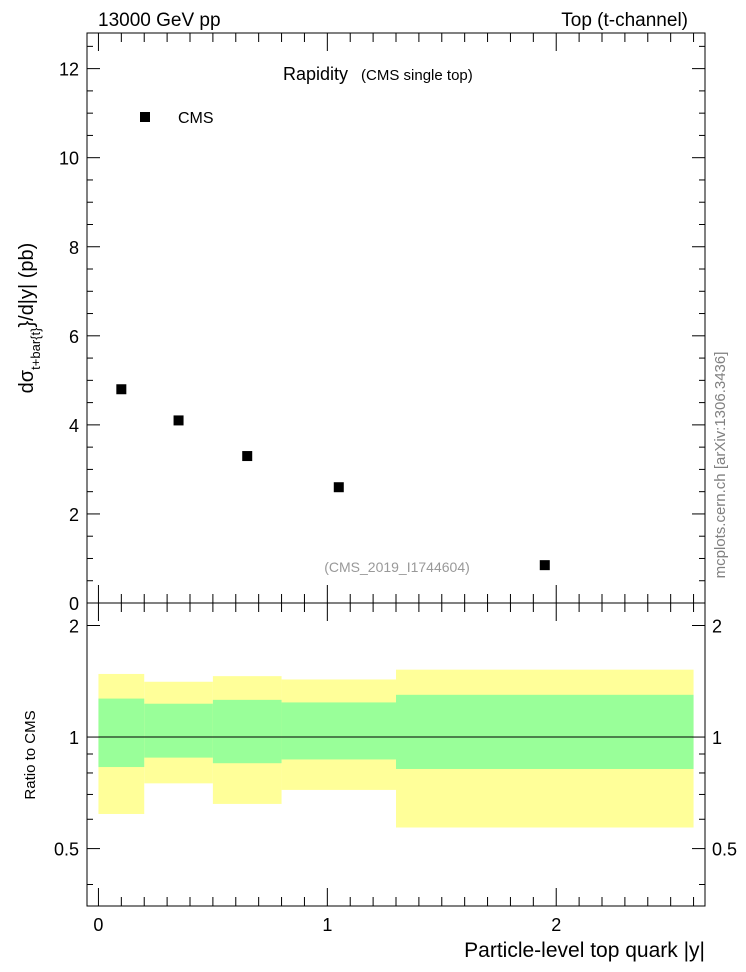 The height and width of the screenshot is (972, 746). What do you see at coordinates (74, 626) in the screenshot?
I see `ratio-y-tick-label: 2` at bounding box center [74, 626].